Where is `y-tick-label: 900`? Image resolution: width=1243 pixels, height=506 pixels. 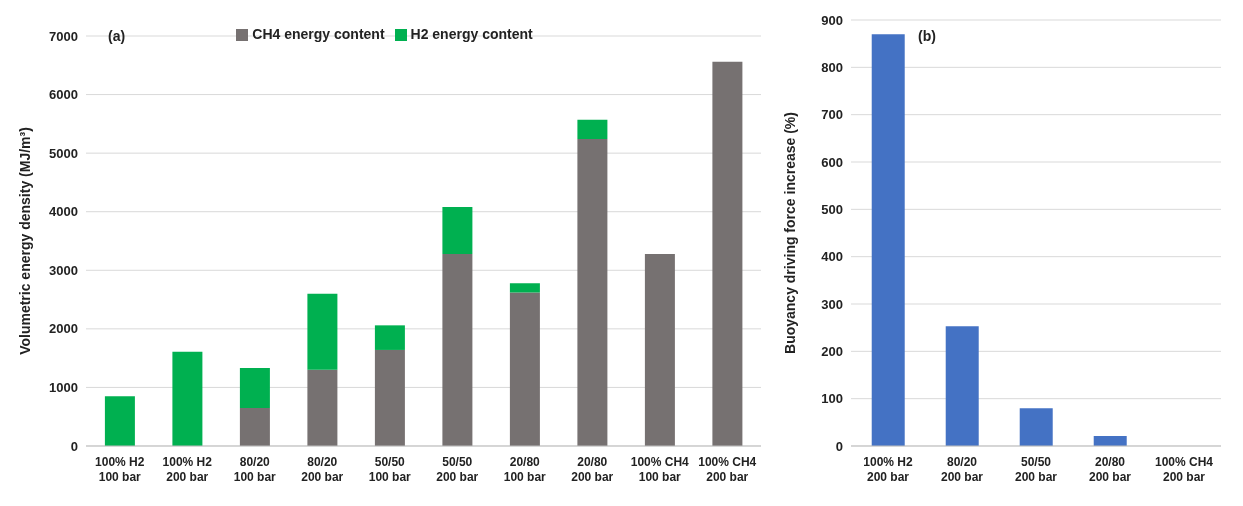
y-tick-label: 900 is located at coordinates (832, 20).